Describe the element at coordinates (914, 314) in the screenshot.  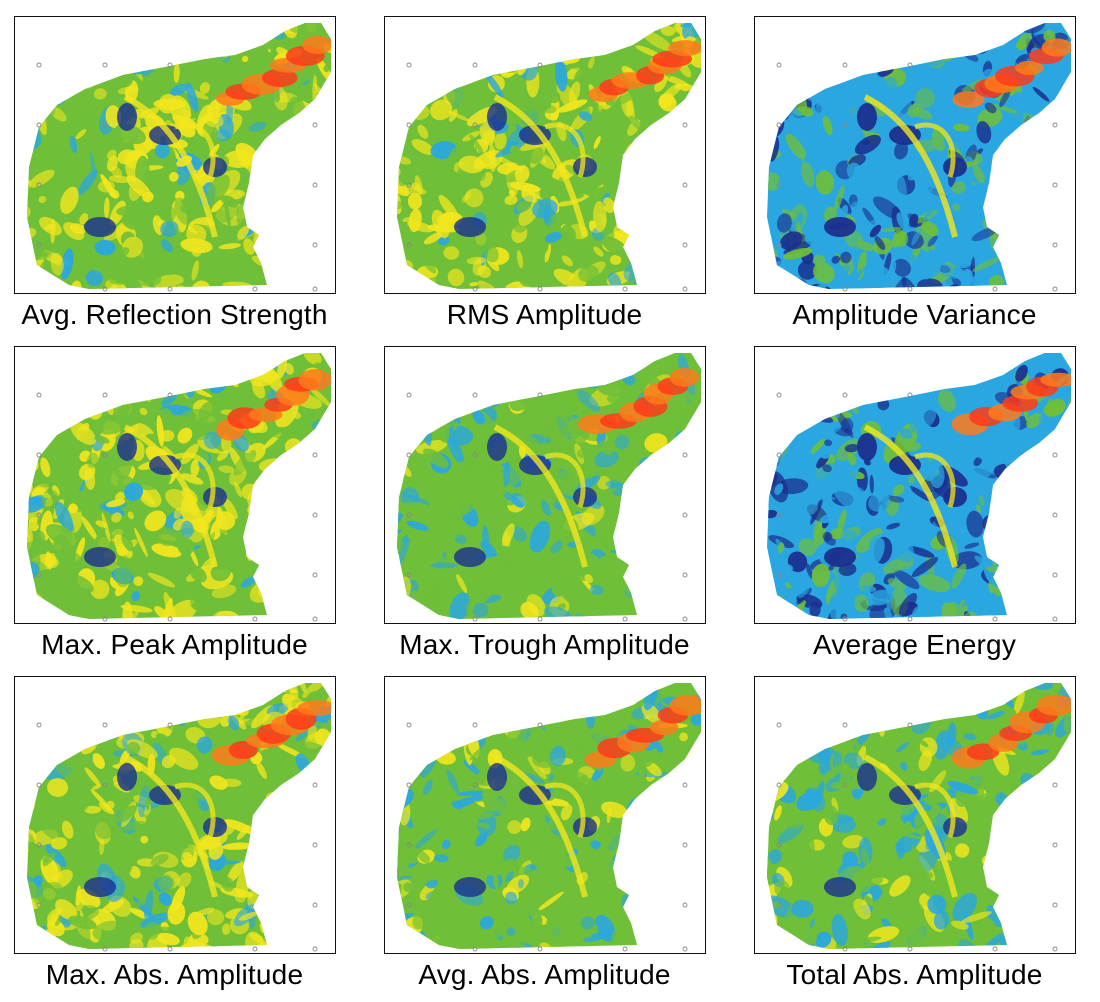
I see `panel-caption: Amplitude Variance` at that location.